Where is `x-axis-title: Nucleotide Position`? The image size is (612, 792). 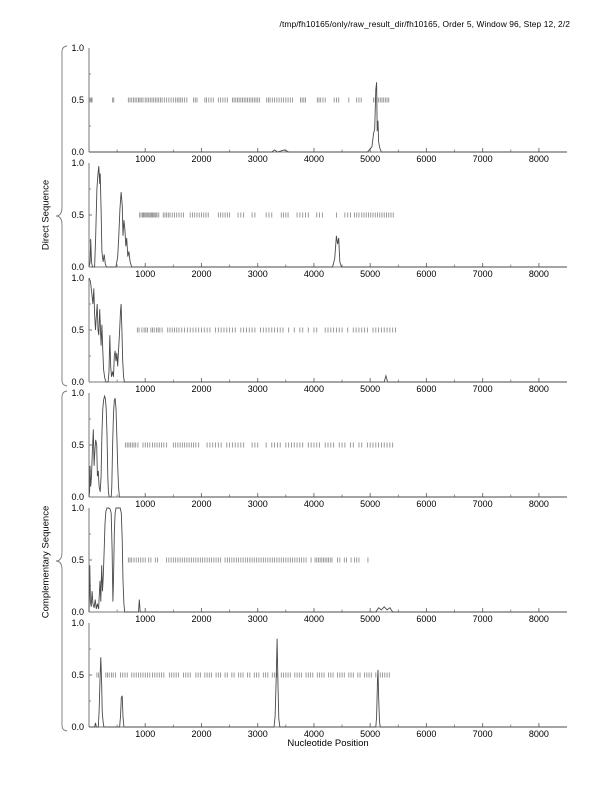 x-axis-title: Nucleotide Position is located at coordinates (328, 743).